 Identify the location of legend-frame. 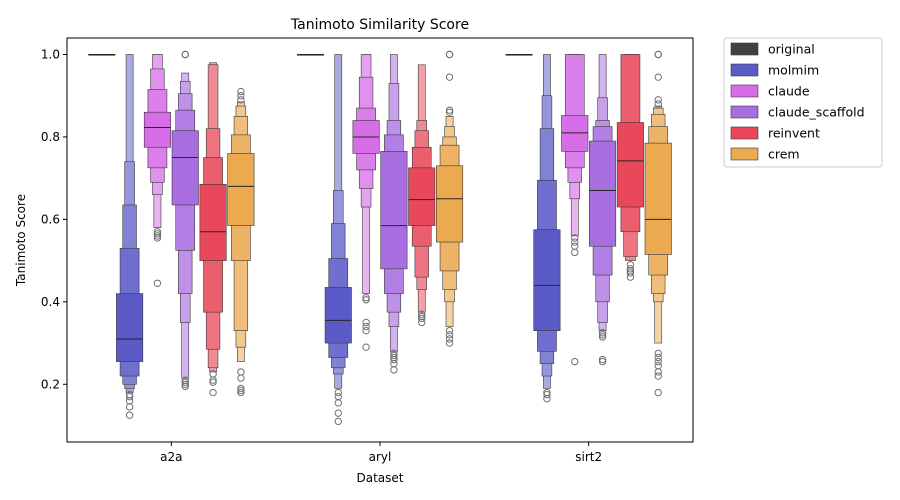
(803, 102).